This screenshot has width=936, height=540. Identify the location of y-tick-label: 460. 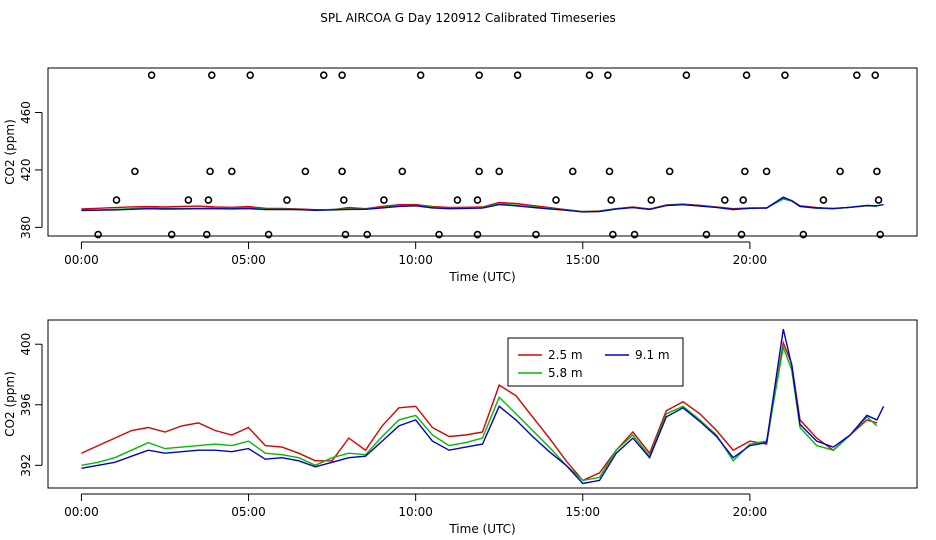
(26, 112).